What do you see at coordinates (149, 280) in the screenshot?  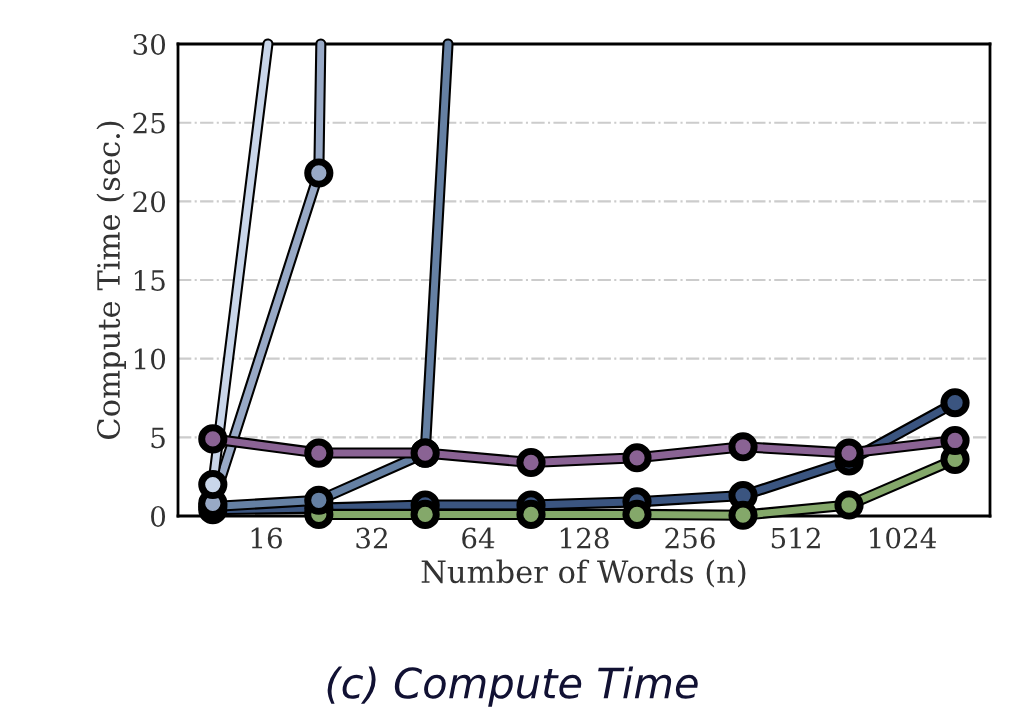 I see `y-tick-label: 15` at bounding box center [149, 280].